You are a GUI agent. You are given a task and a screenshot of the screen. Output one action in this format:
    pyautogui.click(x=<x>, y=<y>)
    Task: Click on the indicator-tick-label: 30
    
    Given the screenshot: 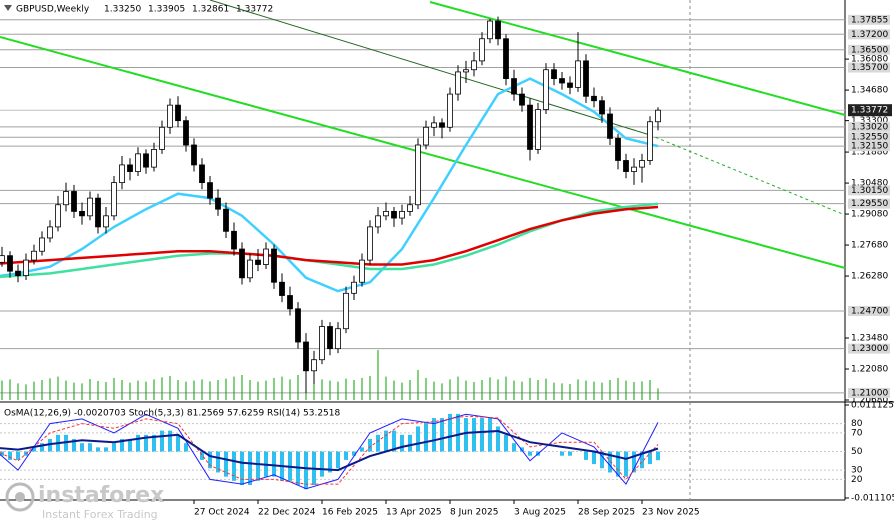 What is the action you would take?
    pyautogui.click(x=857, y=471)
    